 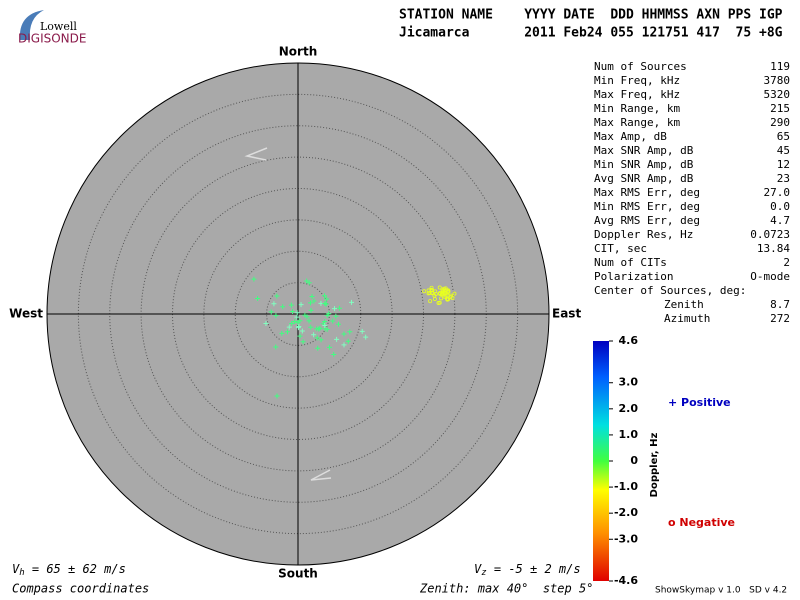 What do you see at coordinates (630, 136) in the screenshot?
I see `stat-label: Max Amp, dB` at bounding box center [630, 136].